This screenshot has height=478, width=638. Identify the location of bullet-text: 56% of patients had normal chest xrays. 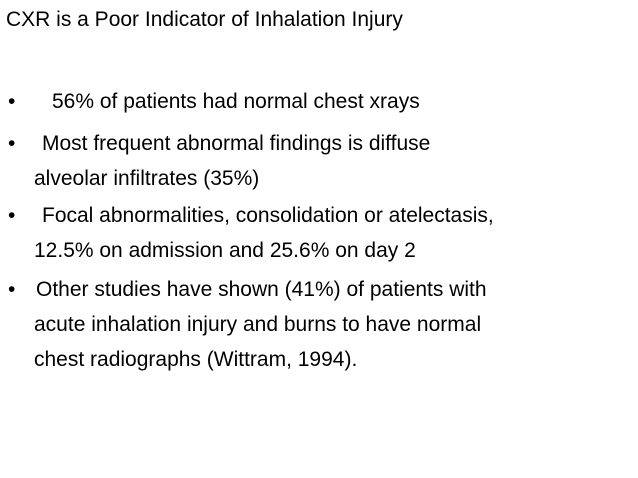
(236, 101).